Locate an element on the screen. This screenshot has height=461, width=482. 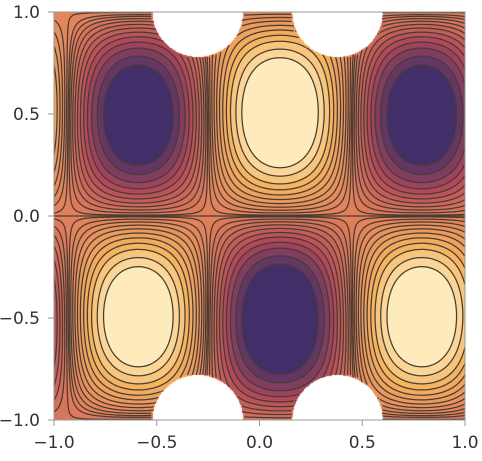
x-tick-label: 0.5 is located at coordinates (362, 443).